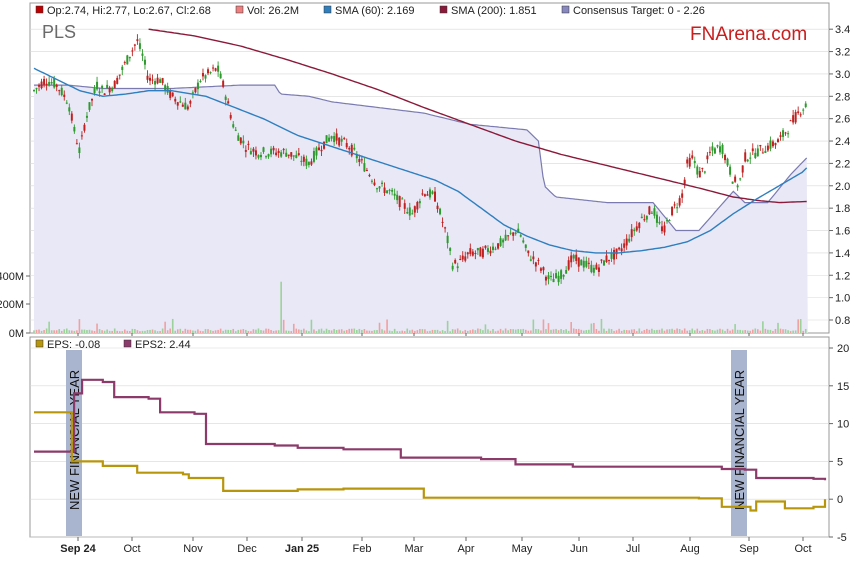 The height and width of the screenshot is (566, 859). Describe the element at coordinates (739, 440) in the screenshot. I see `new-financial-year-label-2: NEW FINANCIAL YEAR` at that location.